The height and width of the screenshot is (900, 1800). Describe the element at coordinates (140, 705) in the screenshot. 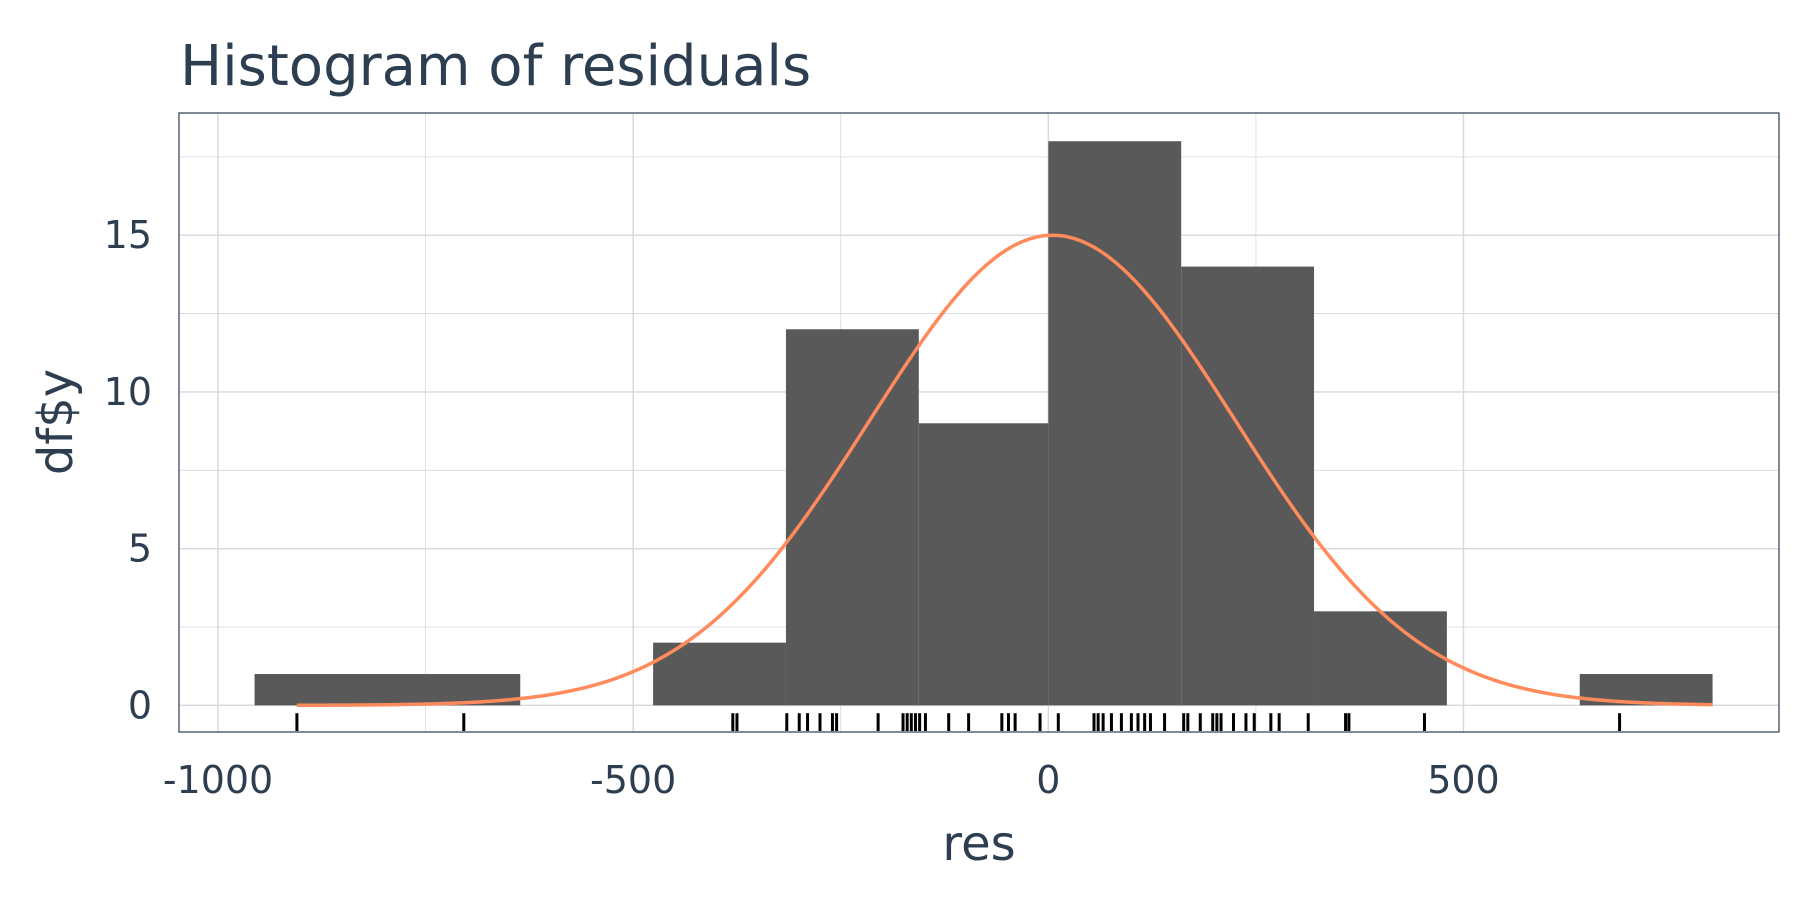

I see `y-tick-label: 0` at that location.